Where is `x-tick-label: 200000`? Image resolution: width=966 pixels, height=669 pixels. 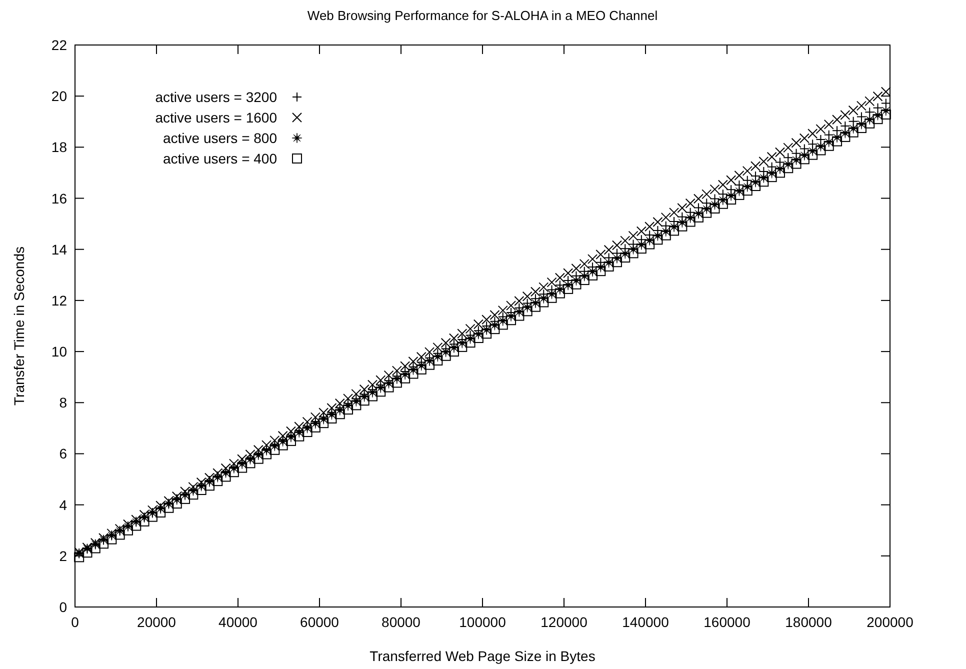 x-tick-label: 200000 is located at coordinates (890, 622).